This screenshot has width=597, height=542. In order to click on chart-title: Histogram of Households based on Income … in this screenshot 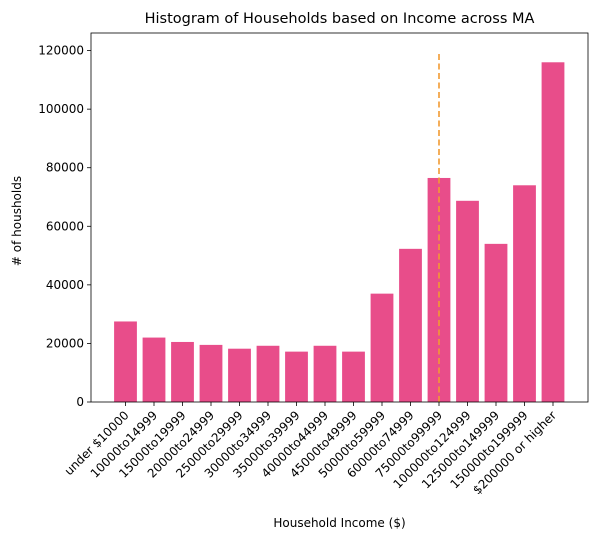, I will do `click(340, 19)`.